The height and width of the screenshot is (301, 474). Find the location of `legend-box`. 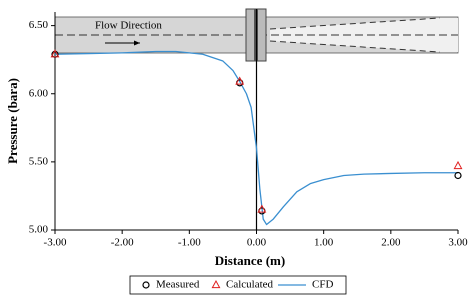

legend-box is located at coordinates (238, 285).